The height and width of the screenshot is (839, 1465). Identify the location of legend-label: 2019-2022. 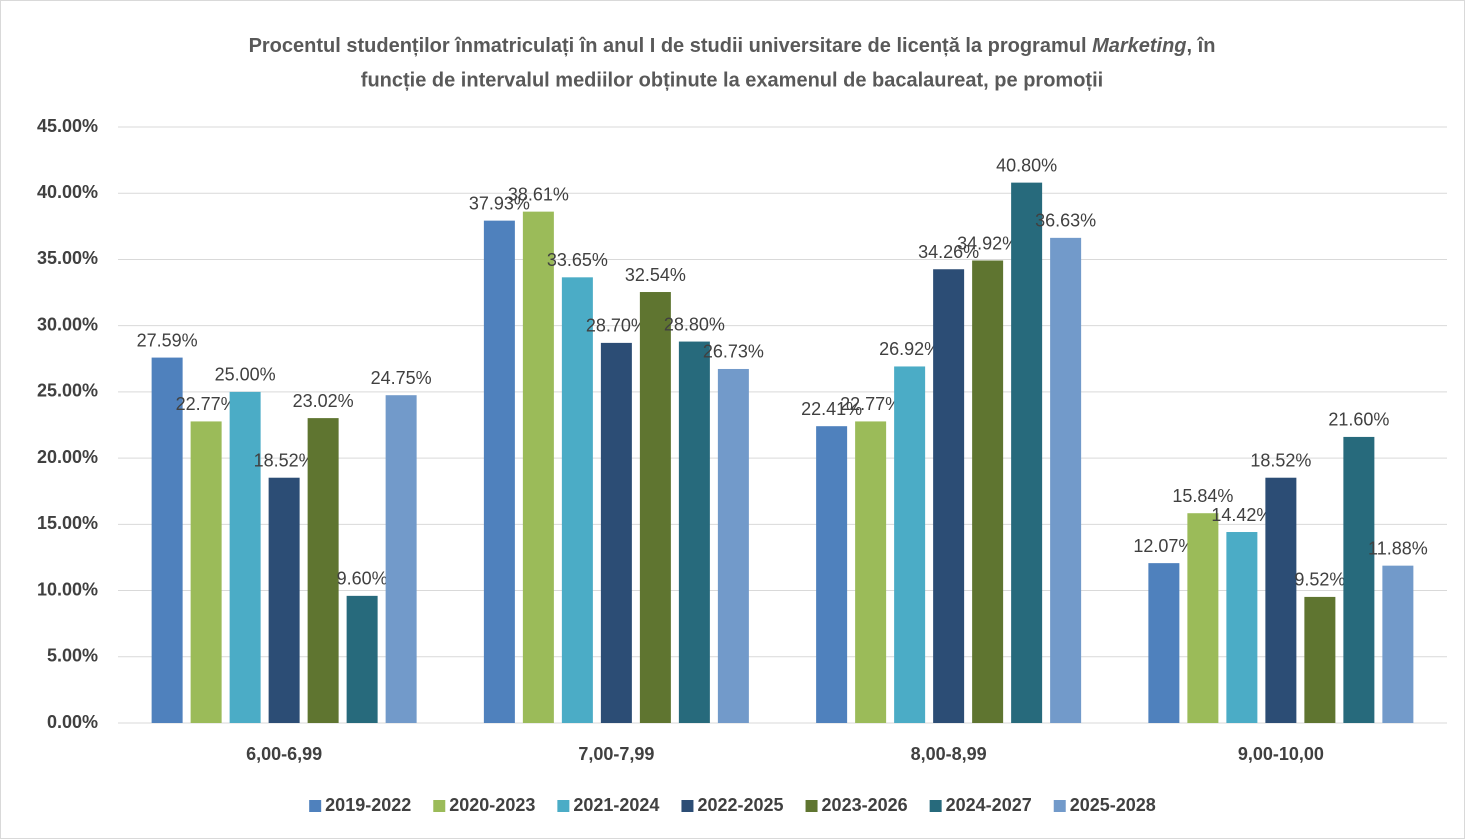
(368, 805).